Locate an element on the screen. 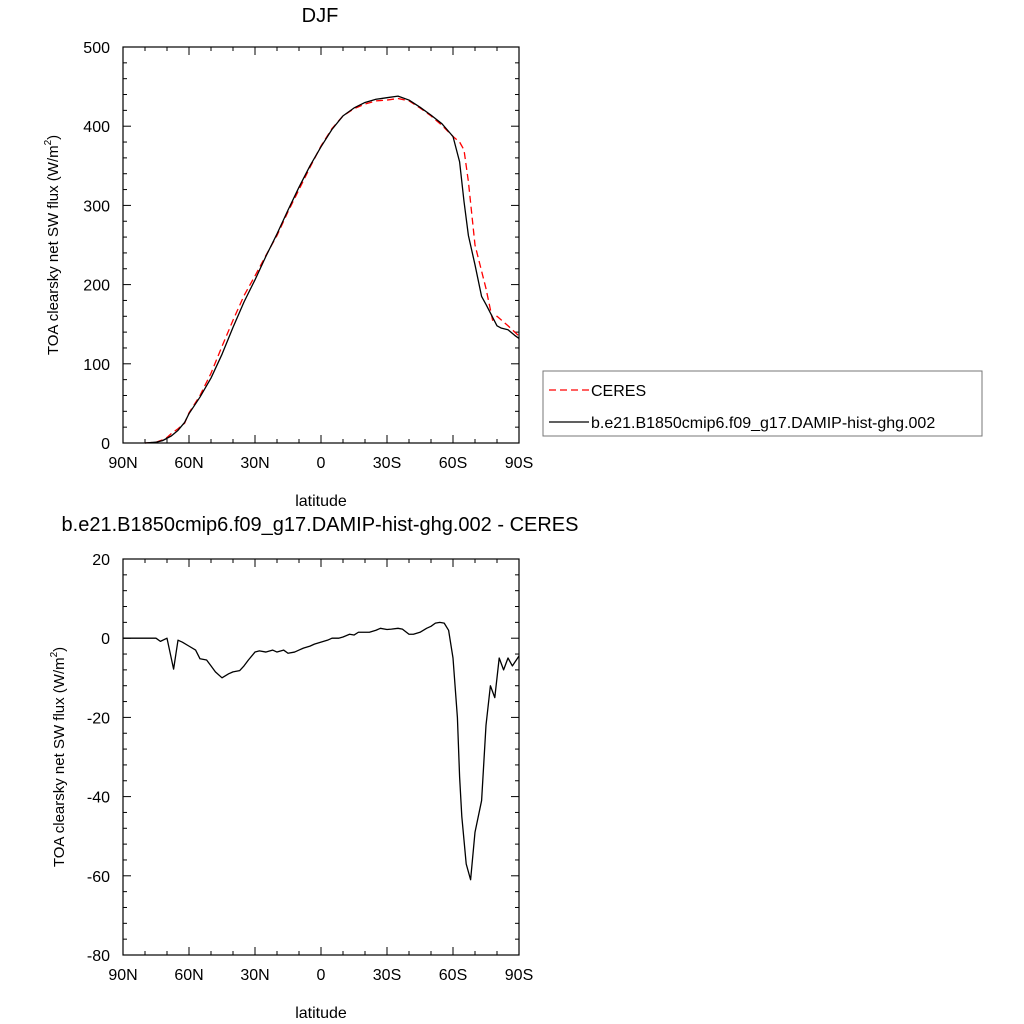 This screenshot has height=1024, width=1024. y-tick-label: 100 is located at coordinates (96, 365).